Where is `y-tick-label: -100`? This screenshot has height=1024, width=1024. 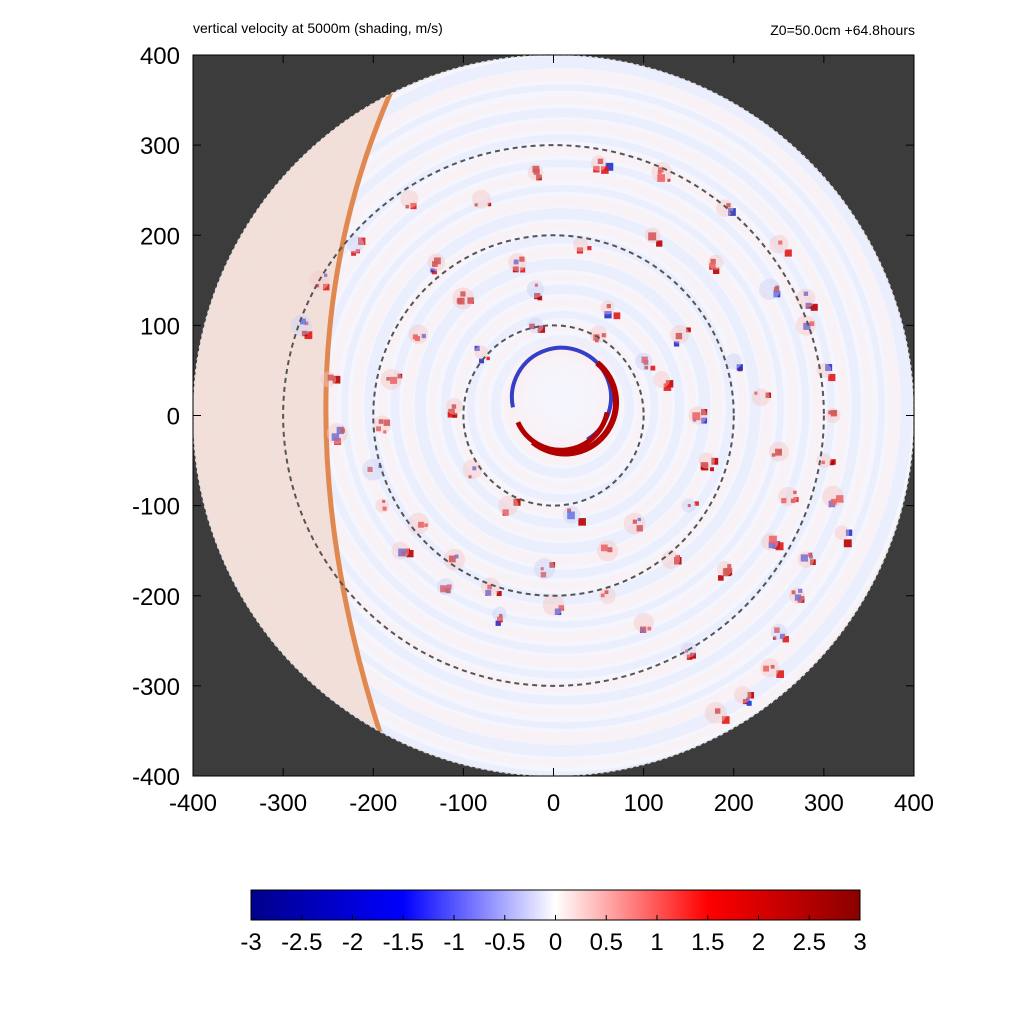 y-tick-label: -100 is located at coordinates (156, 507).